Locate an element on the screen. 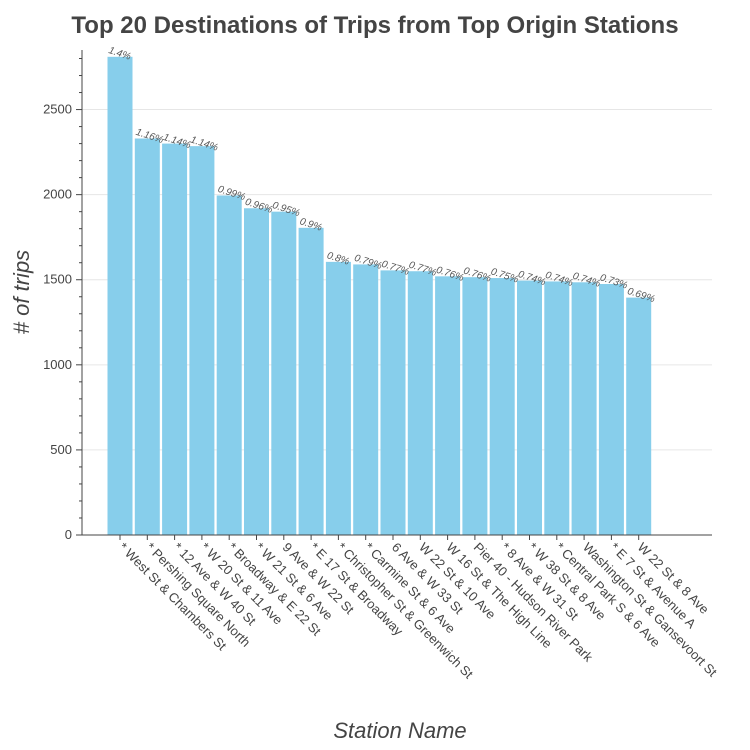 This screenshot has height=750, width=750. y-axis-title: # of trips is located at coordinates (21, 292).